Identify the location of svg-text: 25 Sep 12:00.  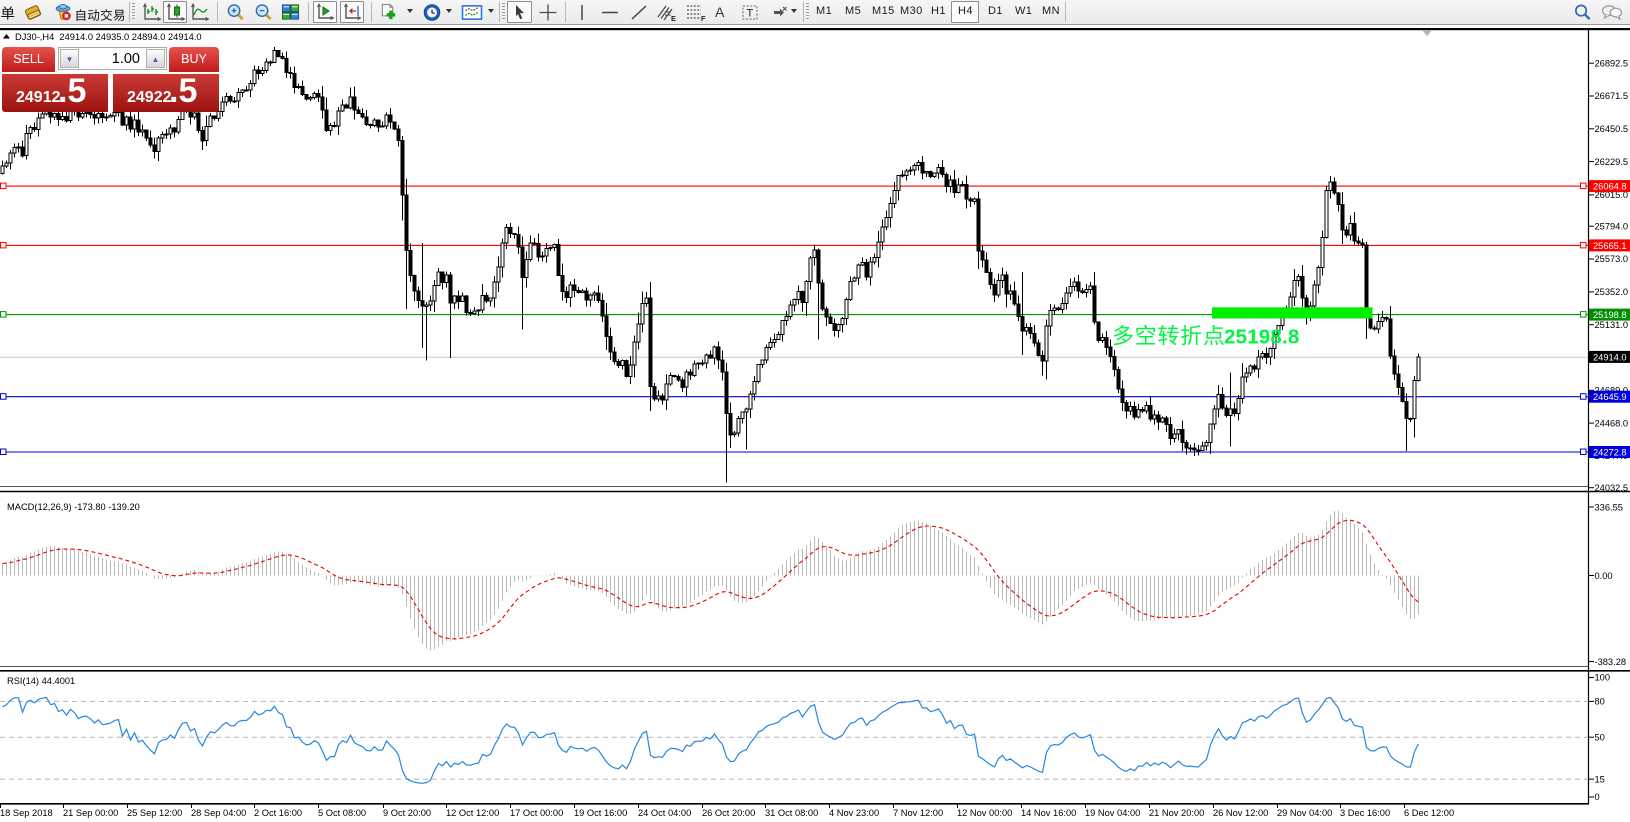
(154, 813).